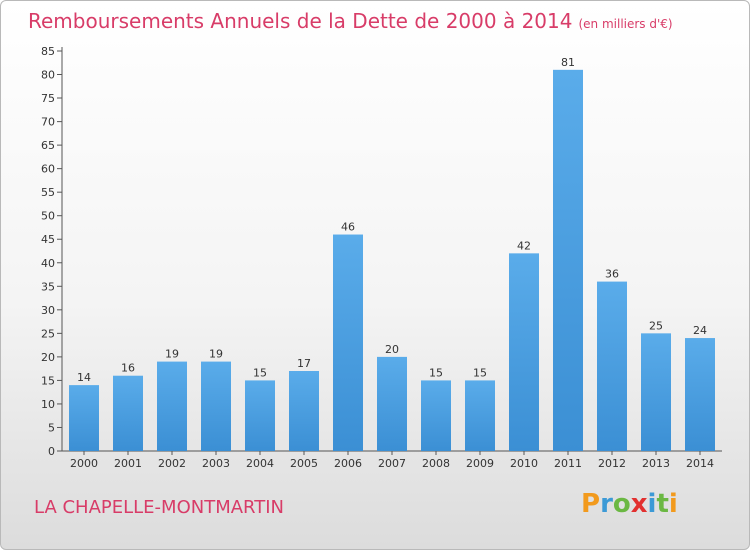 The image size is (750, 550). Describe the element at coordinates (700, 330) in the screenshot. I see `bar-value-label: 24` at that location.